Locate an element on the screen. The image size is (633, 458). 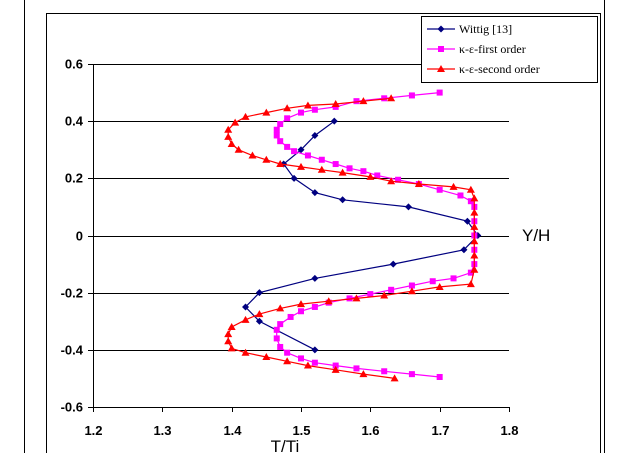
x-tick-label: 1.3 is located at coordinates (162, 430).